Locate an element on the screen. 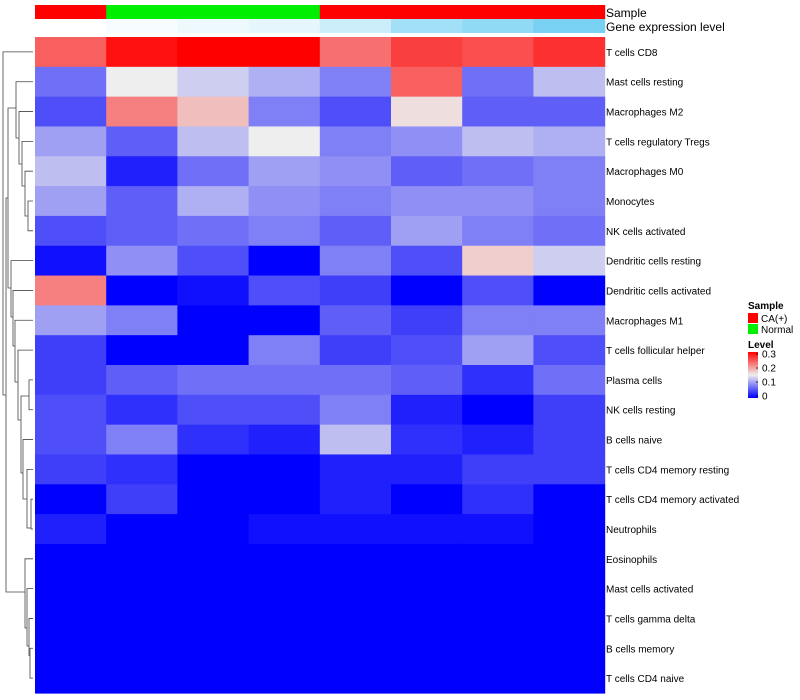 The image size is (800, 700). row-label: NK cells resting is located at coordinates (640, 411).